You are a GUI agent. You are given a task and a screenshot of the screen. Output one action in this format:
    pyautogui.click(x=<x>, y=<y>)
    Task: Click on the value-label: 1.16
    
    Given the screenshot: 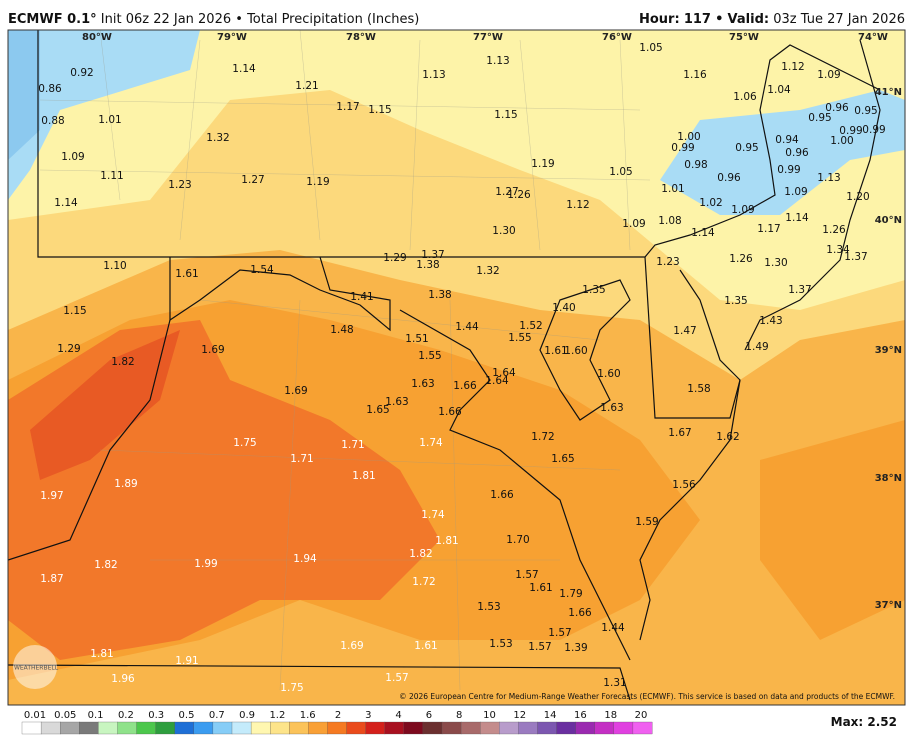 What is the action you would take?
    pyautogui.click(x=695, y=75)
    